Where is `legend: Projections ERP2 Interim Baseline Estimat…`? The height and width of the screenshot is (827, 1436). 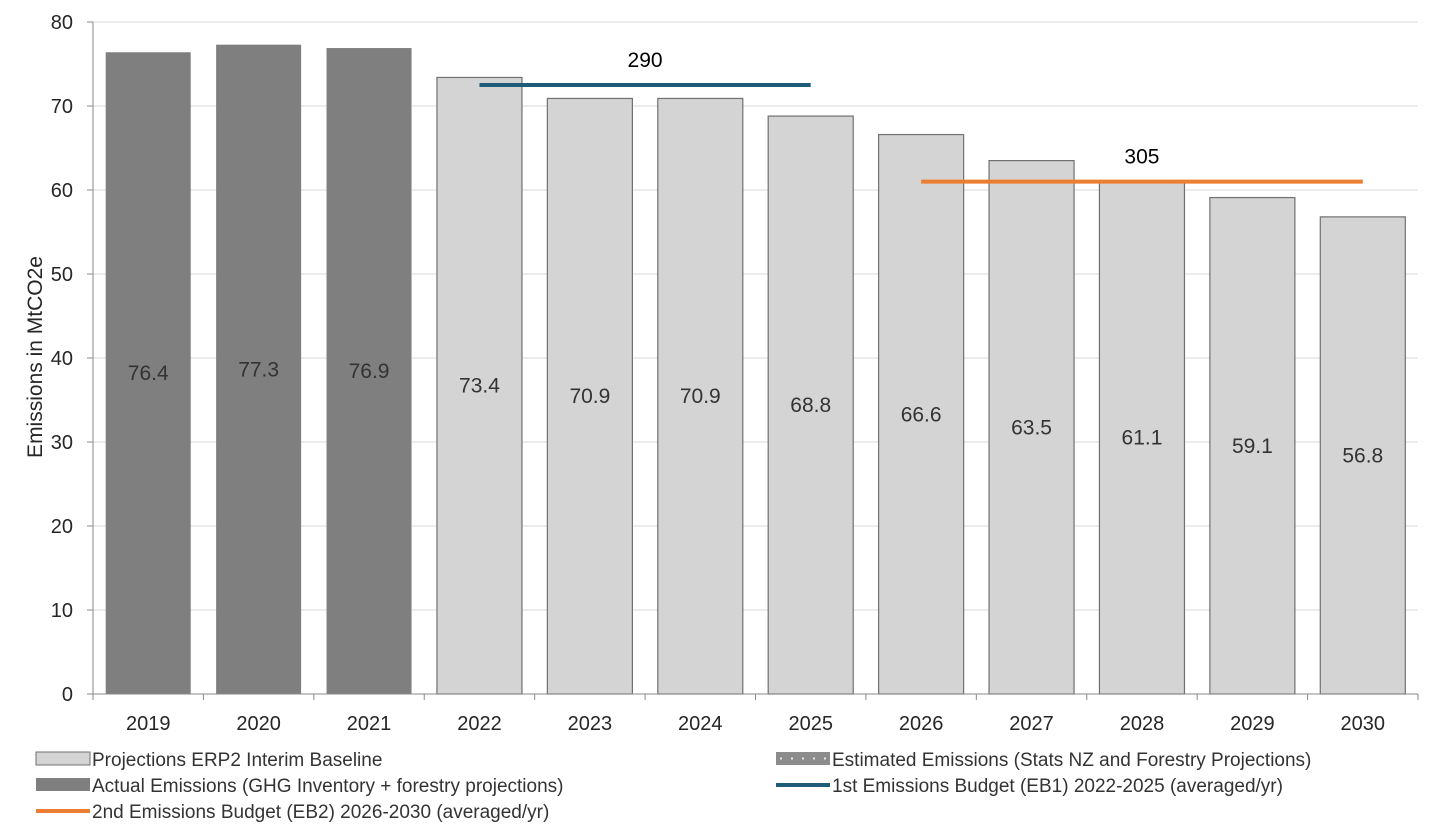
legend: Projections ERP2 Interim Baseline Estimat… is located at coordinates (673, 786).